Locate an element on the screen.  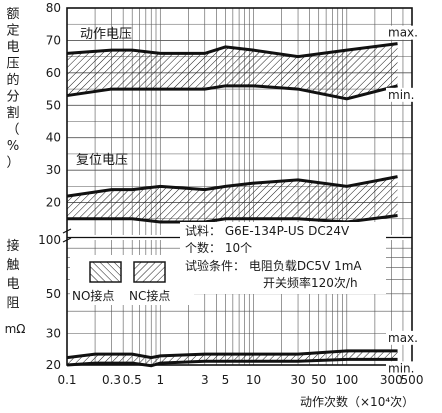
contact-resistance-band is located at coordinates (232, 358).